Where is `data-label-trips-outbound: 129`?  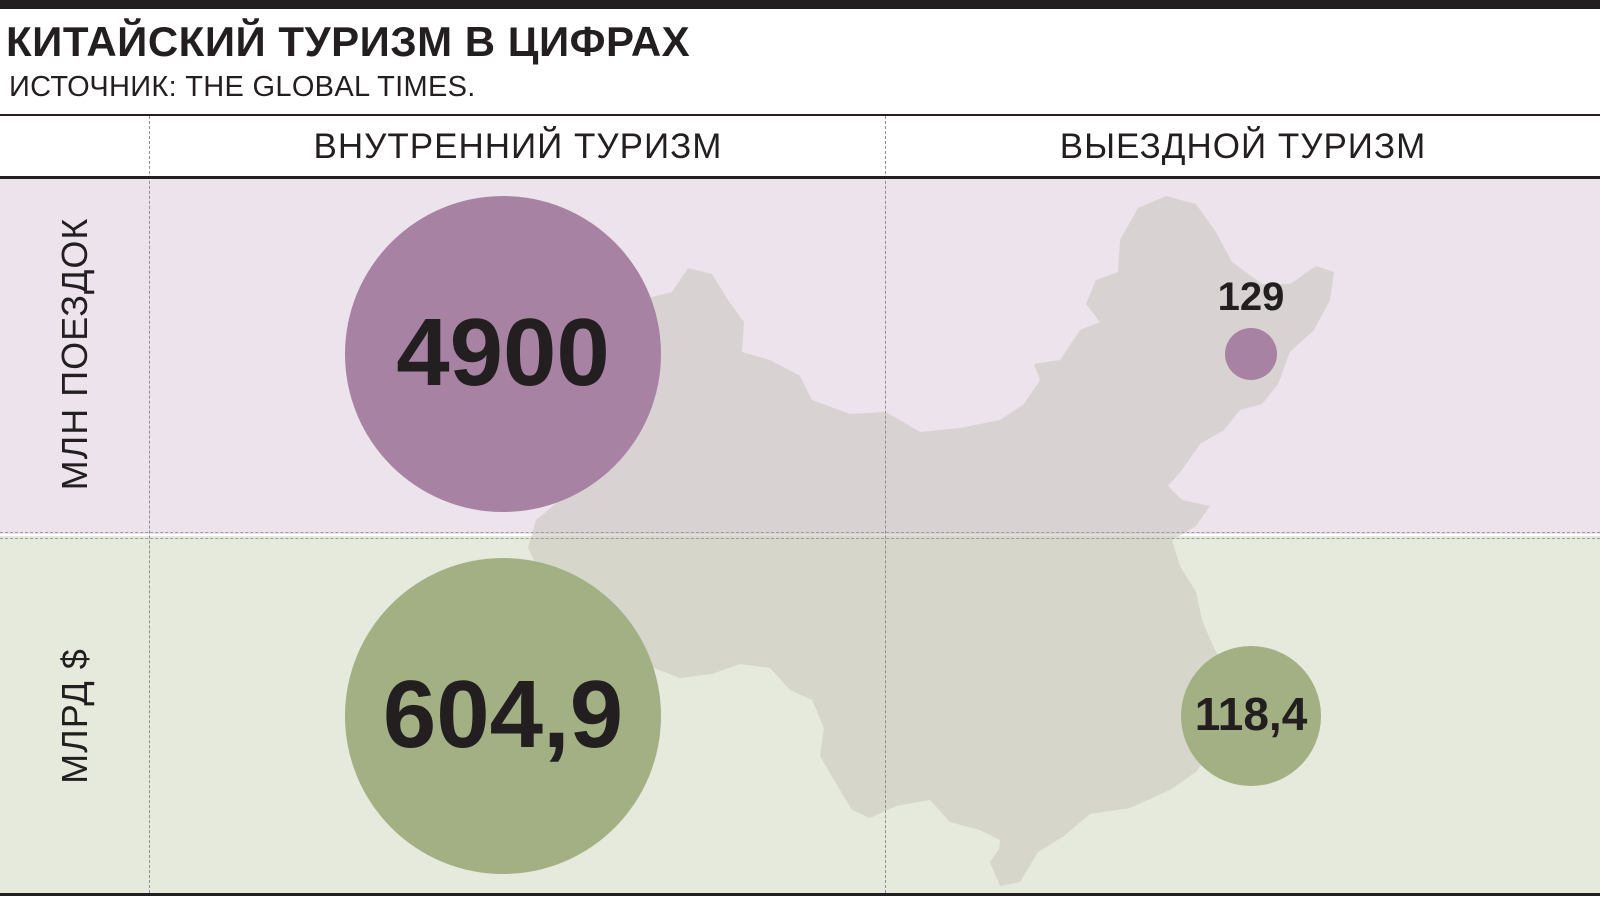 data-label-trips-outbound: 129 is located at coordinates (1251, 297).